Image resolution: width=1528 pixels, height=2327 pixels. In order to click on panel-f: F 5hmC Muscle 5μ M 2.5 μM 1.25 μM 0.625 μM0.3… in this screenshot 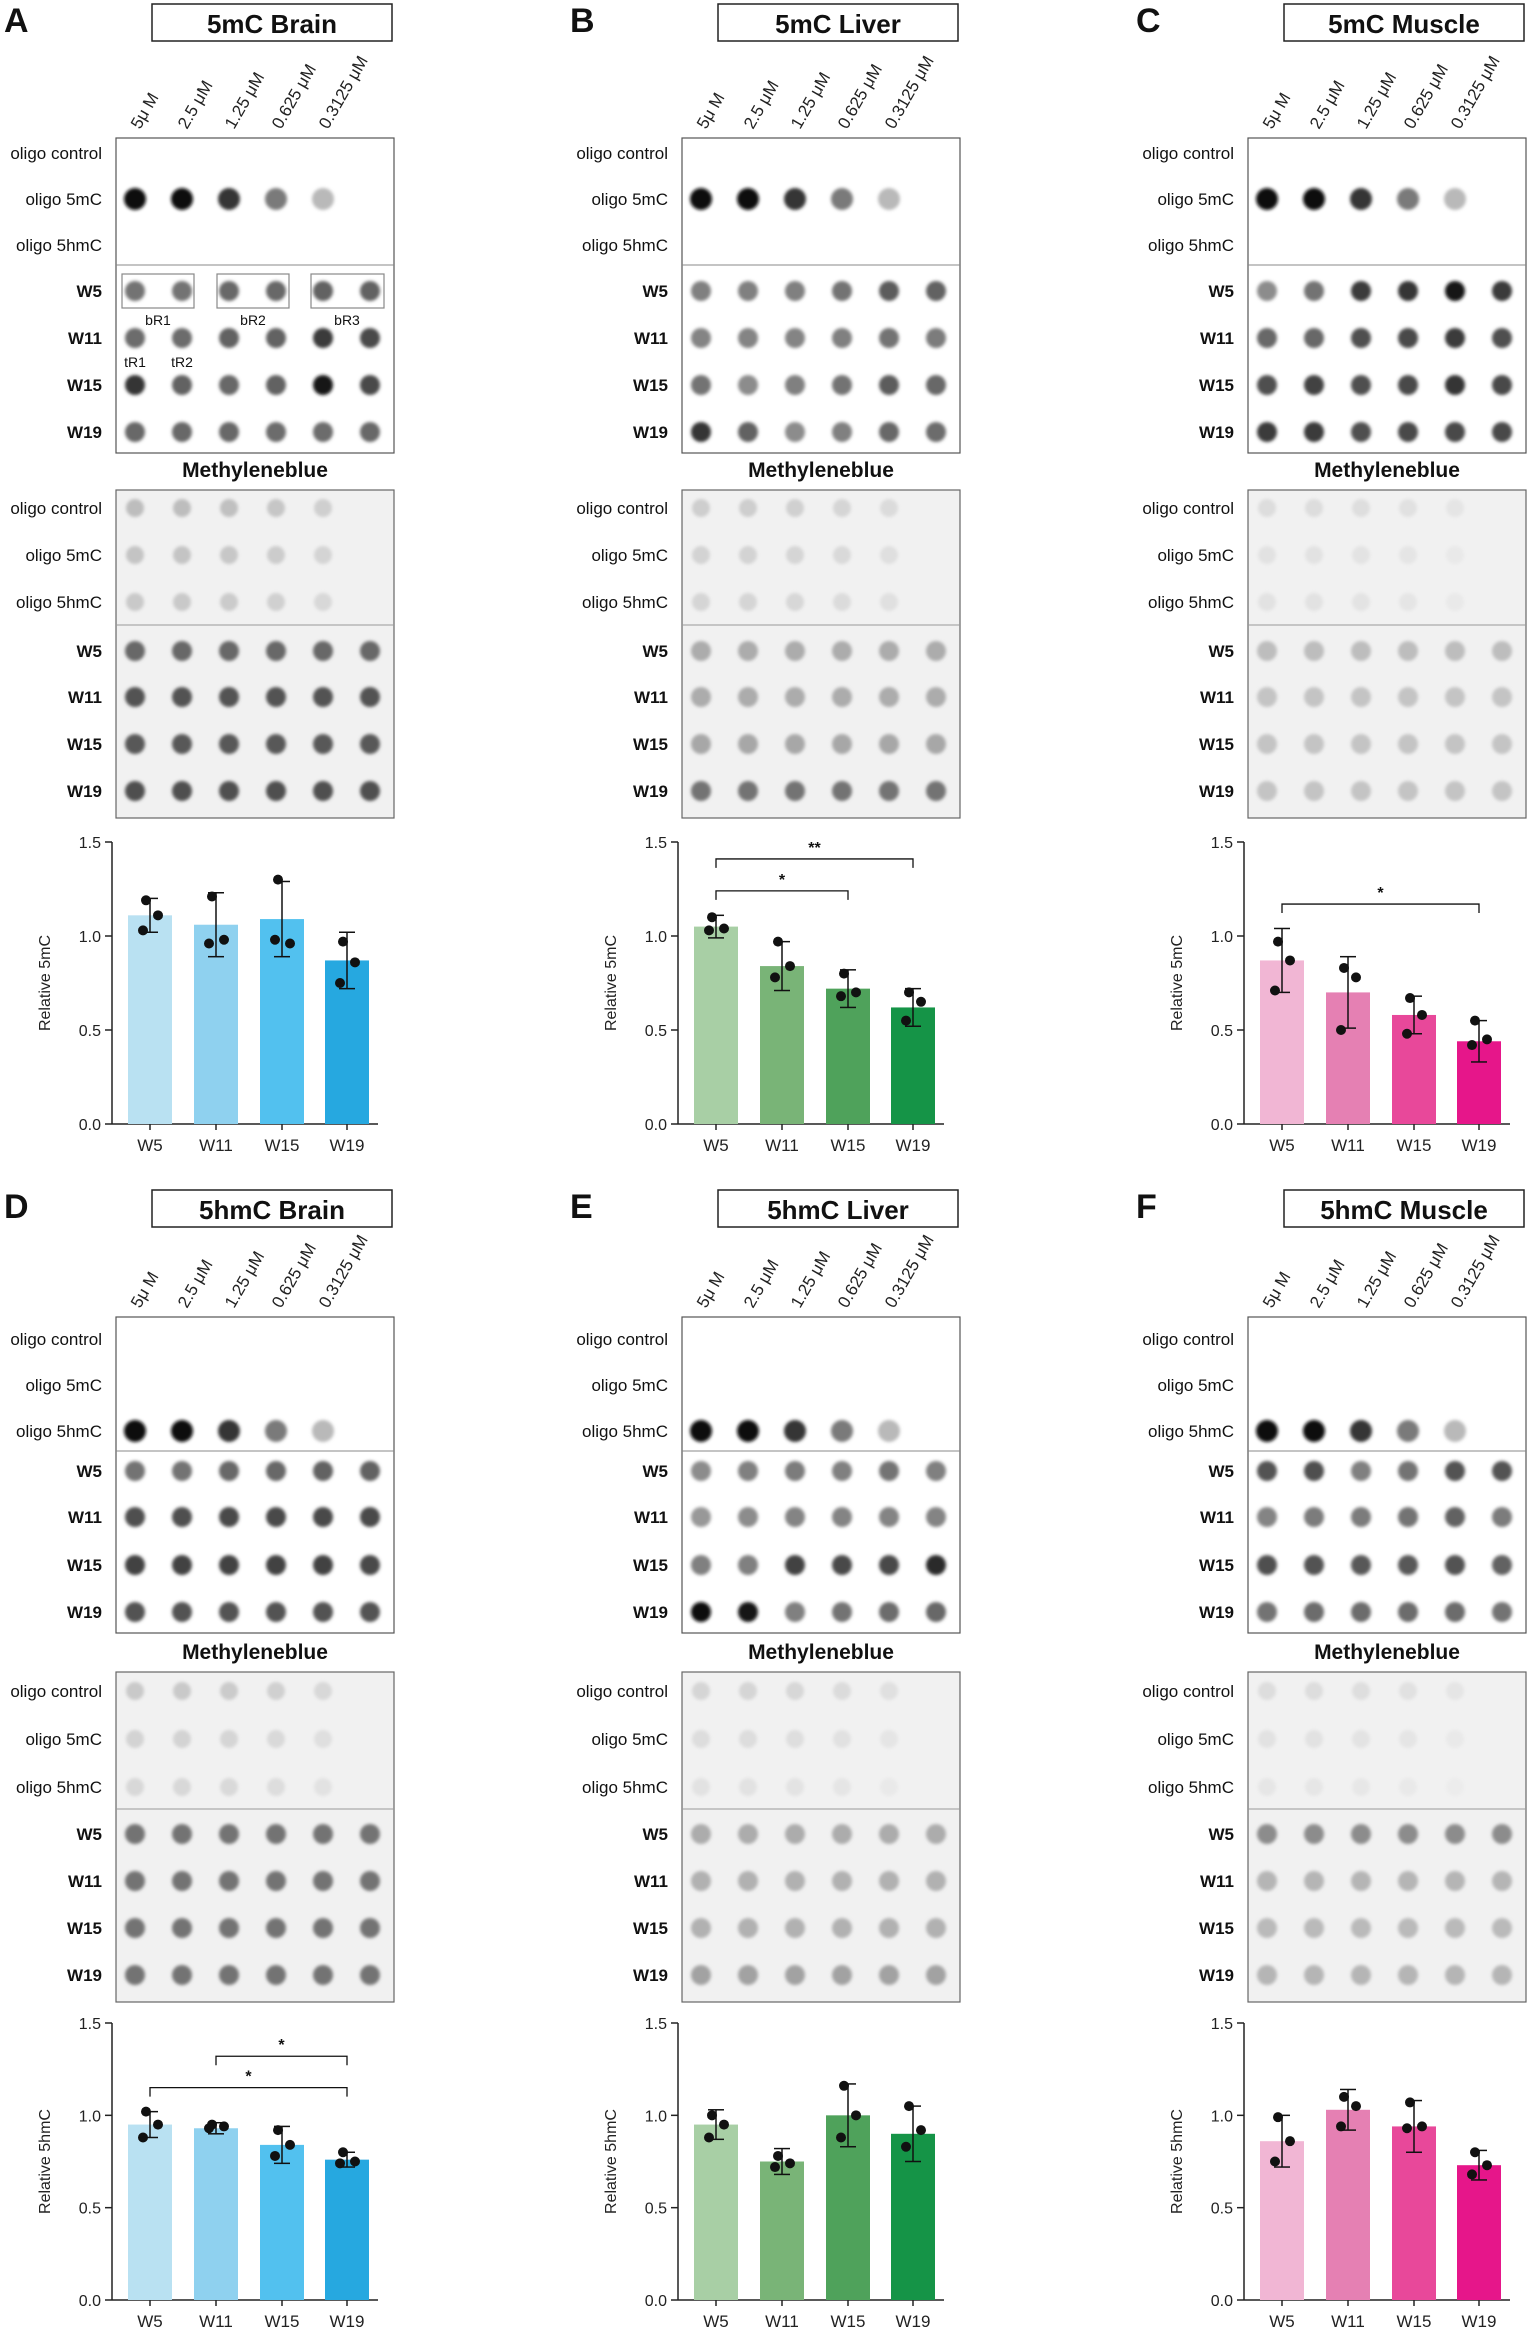, I will do `click(1331, 1757)`.